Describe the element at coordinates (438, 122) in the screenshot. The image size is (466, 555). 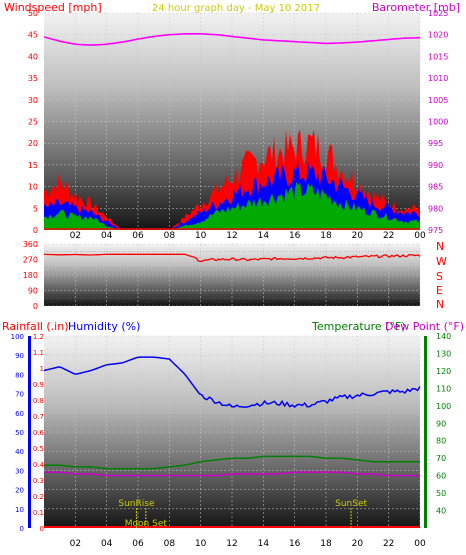
I see `barometer-tick-label: 1000` at that location.